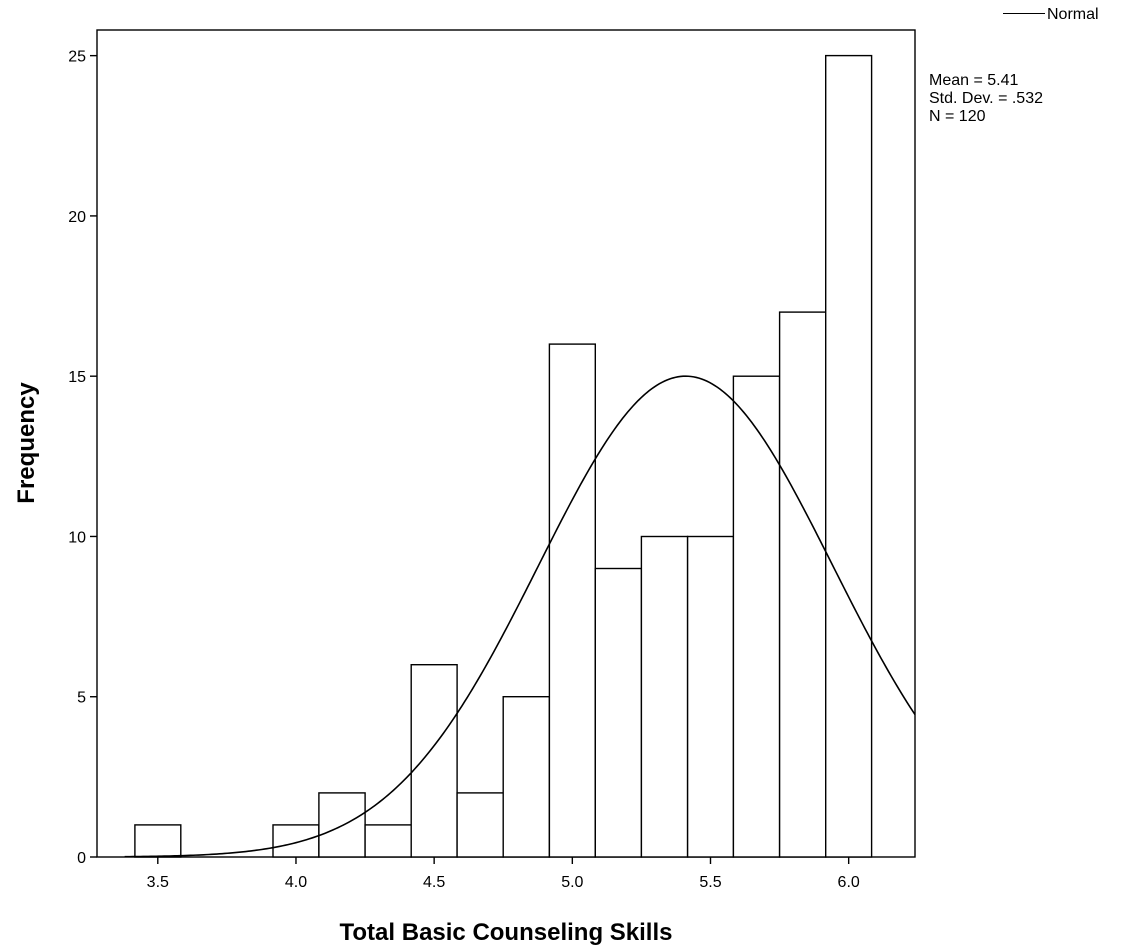 The image size is (1123, 949). I want to click on y-axis-ticks: 0 5 10 15 20 25, so click(82, 458).